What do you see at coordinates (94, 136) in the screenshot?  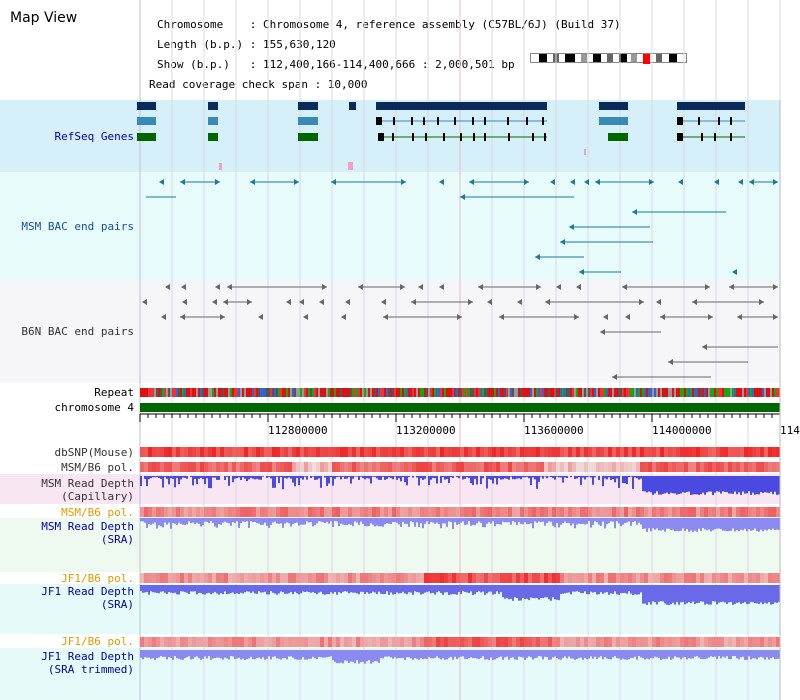 I see `label-refseq: RefSeq Genes` at bounding box center [94, 136].